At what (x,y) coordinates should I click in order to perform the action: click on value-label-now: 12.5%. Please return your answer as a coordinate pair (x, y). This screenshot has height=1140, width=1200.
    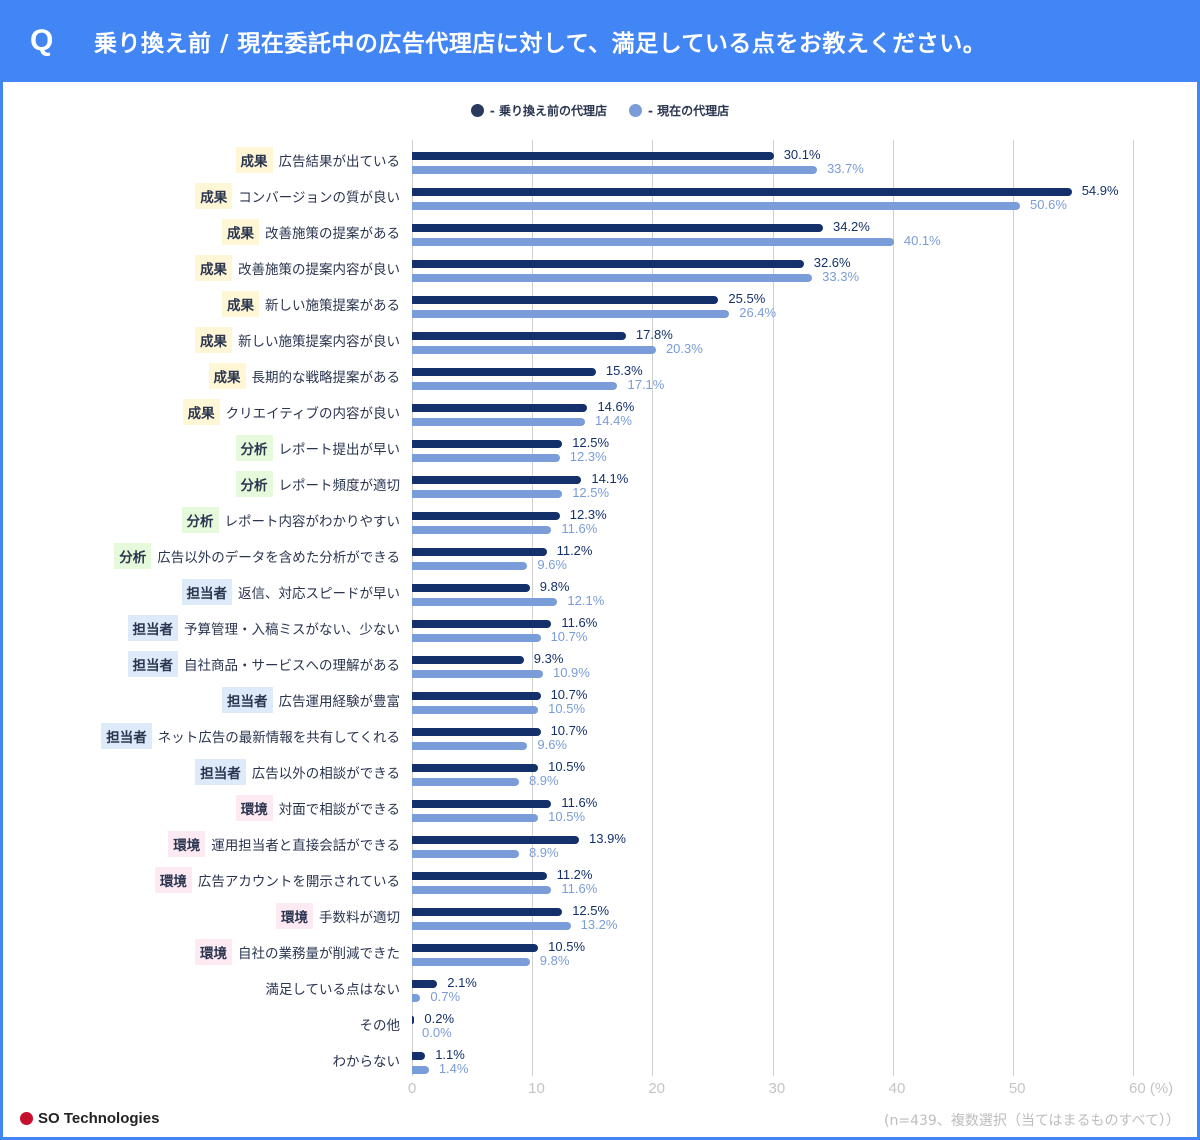
    Looking at the image, I should click on (591, 492).